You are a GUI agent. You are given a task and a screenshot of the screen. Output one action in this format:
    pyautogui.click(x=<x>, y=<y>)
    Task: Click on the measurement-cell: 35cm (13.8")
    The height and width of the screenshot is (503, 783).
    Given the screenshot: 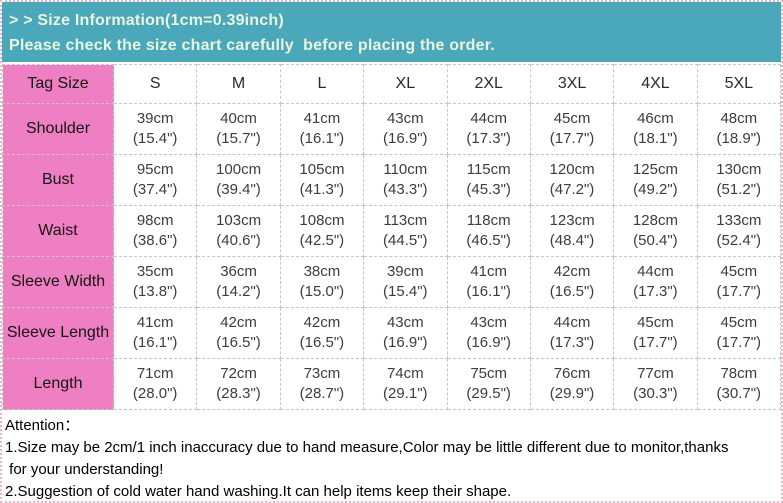 What is the action you would take?
    pyautogui.click(x=155, y=282)
    